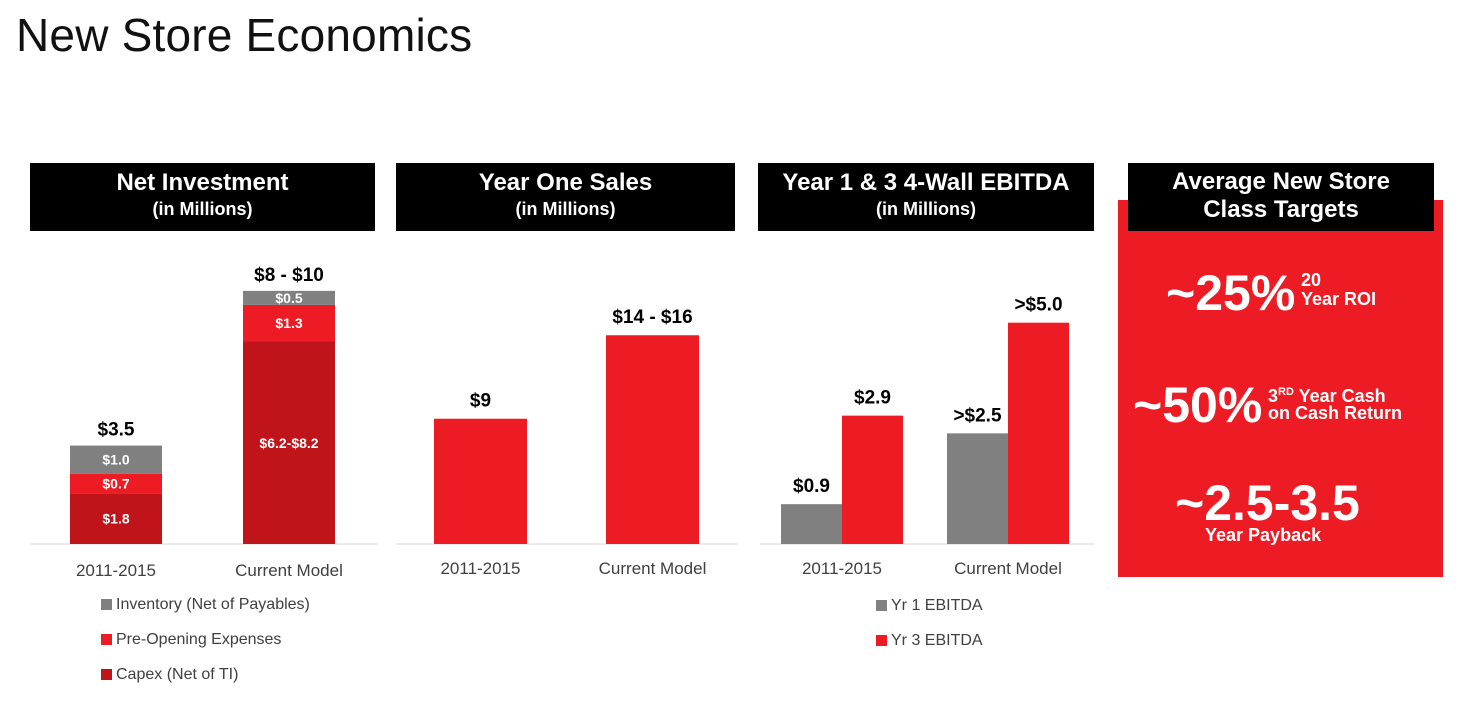 This screenshot has width=1468, height=711. I want to click on year-one-sales-title: Year One Sales, so click(565, 182).